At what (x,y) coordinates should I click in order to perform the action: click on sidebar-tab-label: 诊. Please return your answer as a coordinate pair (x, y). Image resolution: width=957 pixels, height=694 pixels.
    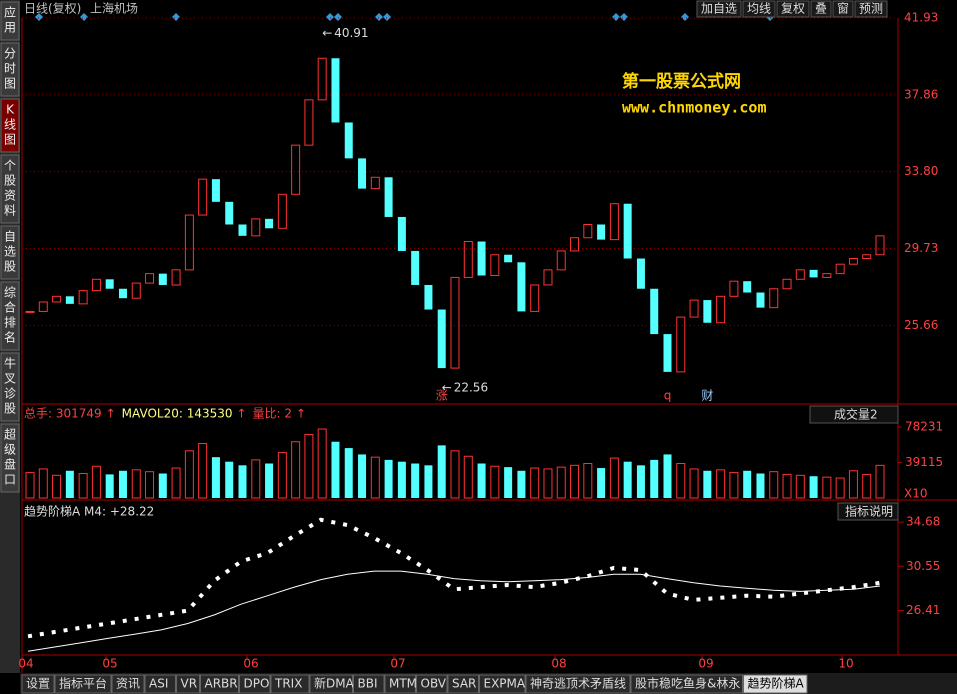
    Looking at the image, I should click on (10, 394).